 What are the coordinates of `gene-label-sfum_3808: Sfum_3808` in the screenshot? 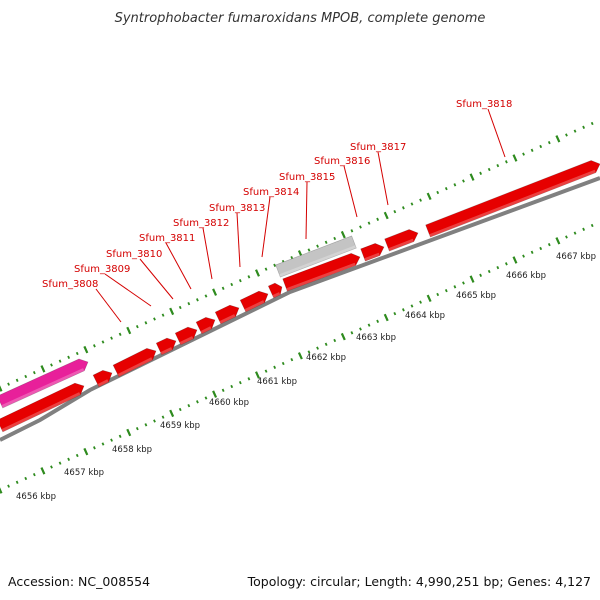 It's located at (82, 301).